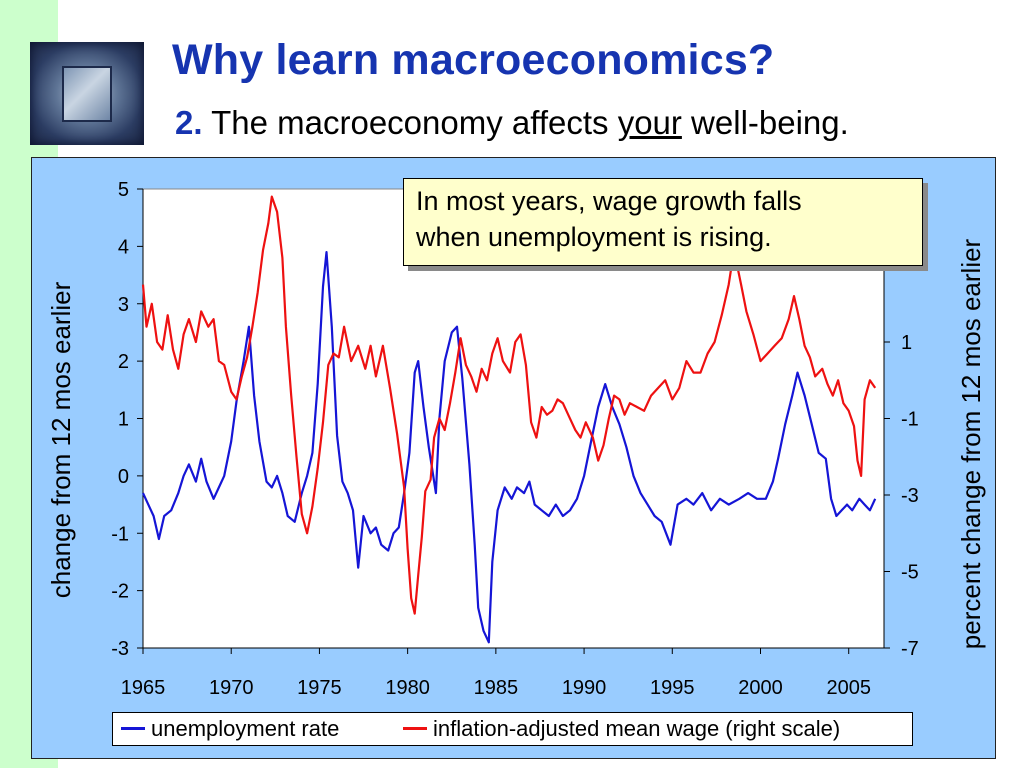 Image resolution: width=1024 pixels, height=768 pixels. What do you see at coordinates (414, 122) in the screenshot?
I see `subtitle-text-before: The macroeconomy affects` at bounding box center [414, 122].